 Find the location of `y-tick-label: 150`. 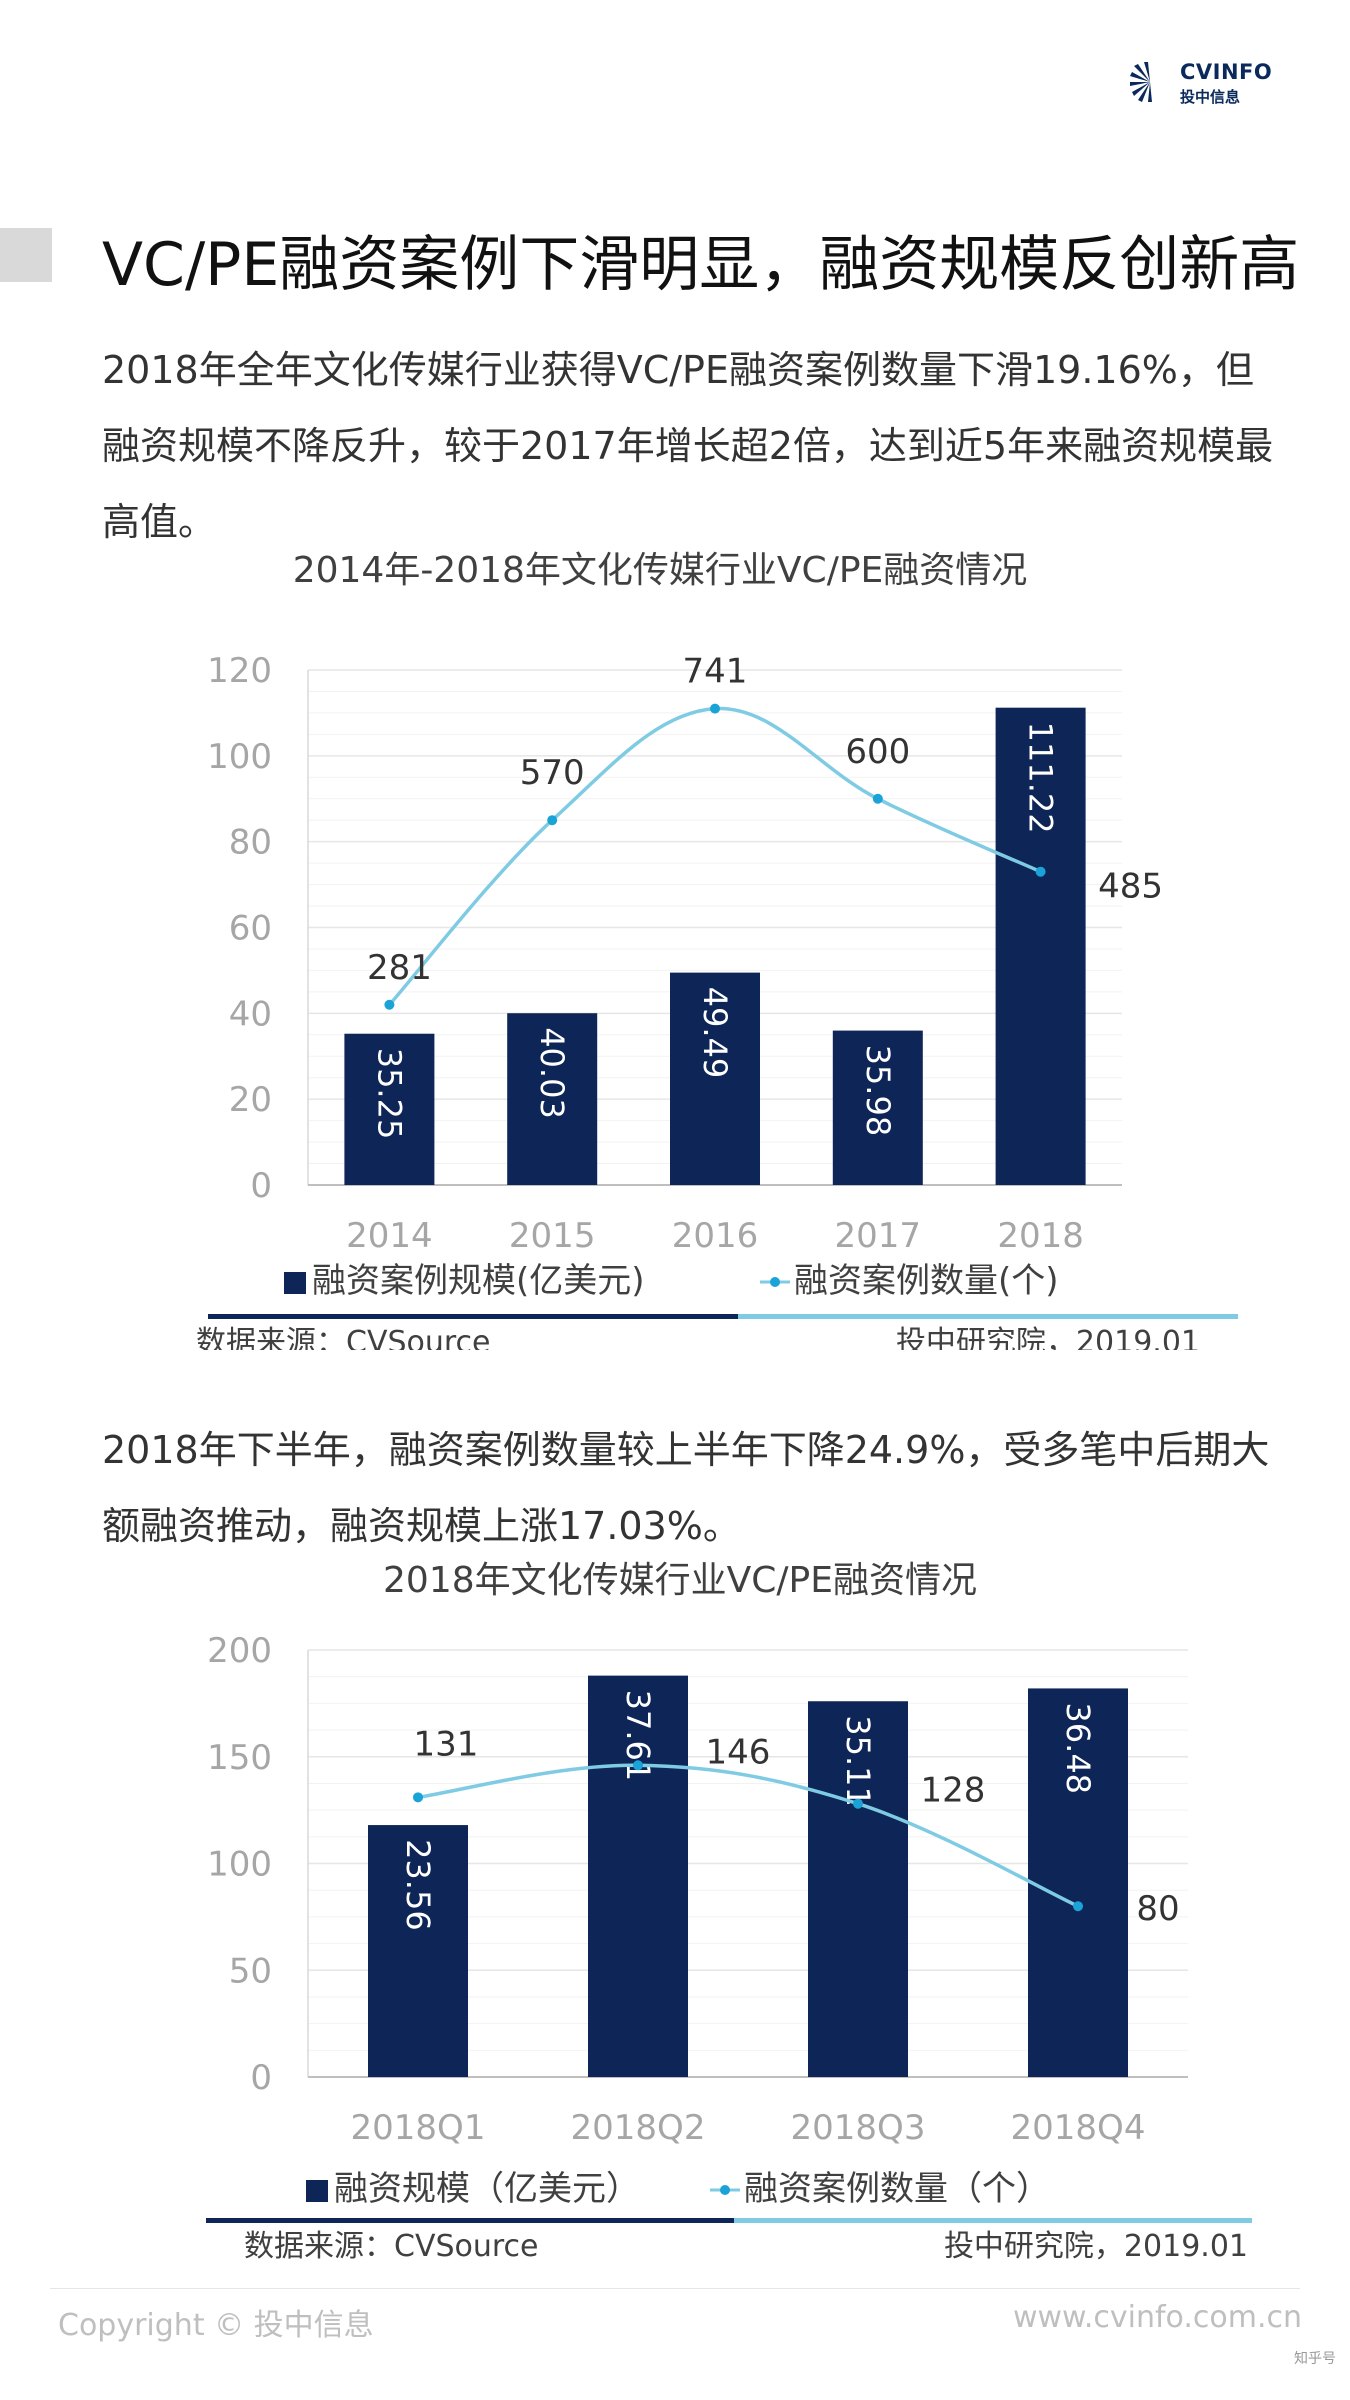

y-tick-label: 150 is located at coordinates (239, 1758).